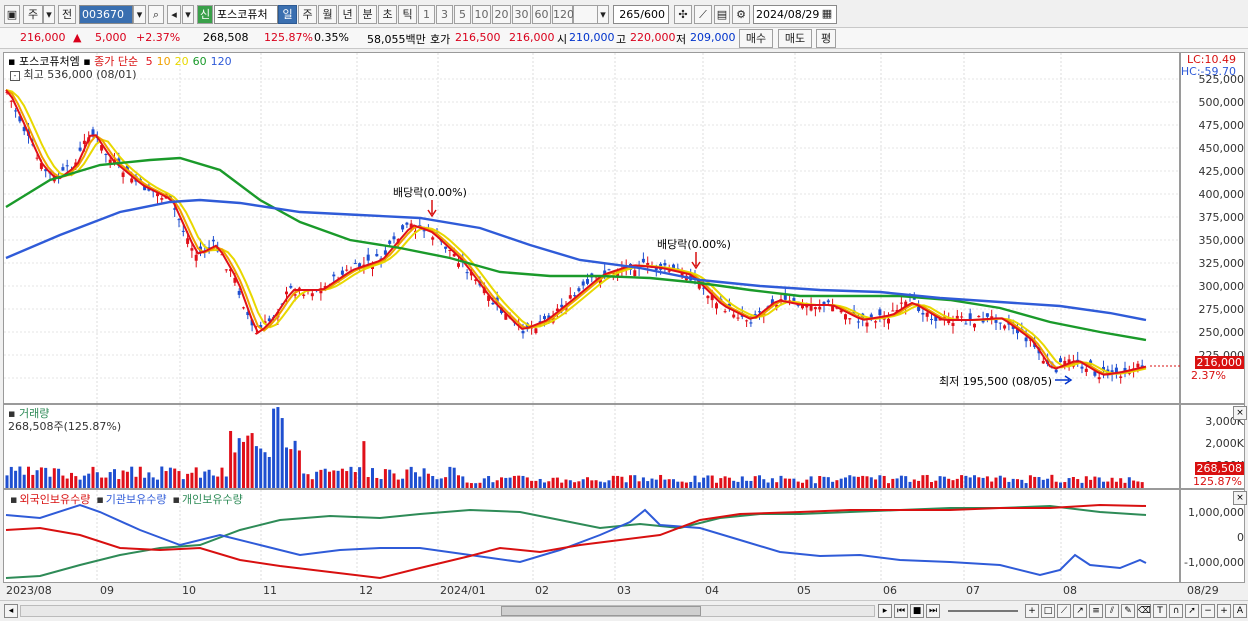 Image resolution: width=1248 pixels, height=621 pixels. Describe the element at coordinates (501, 14) in the screenshot. I see `interval-button-20: 20` at that location.